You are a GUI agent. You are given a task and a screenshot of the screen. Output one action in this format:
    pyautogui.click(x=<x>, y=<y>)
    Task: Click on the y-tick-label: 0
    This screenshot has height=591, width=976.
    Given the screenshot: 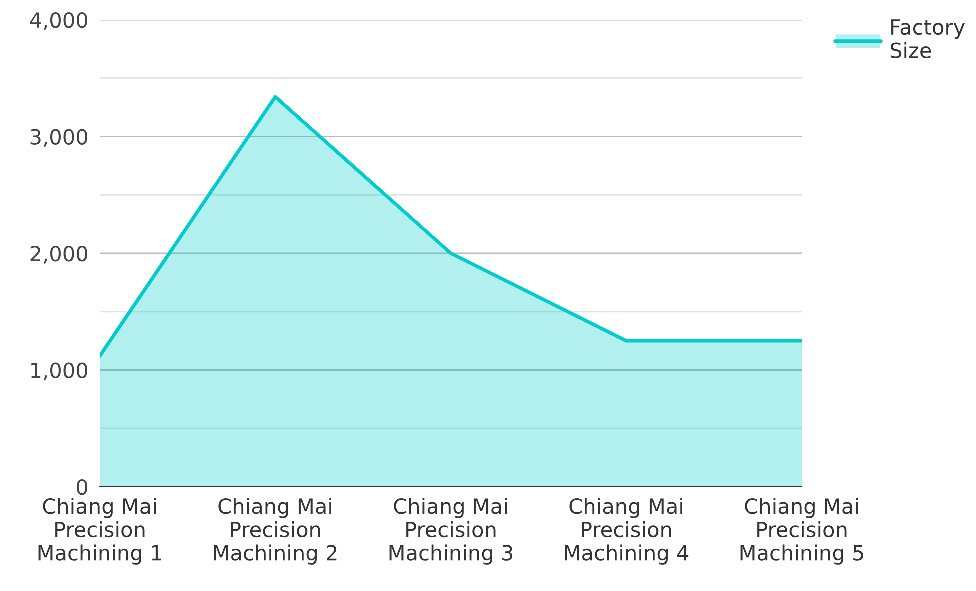 What is the action you would take?
    pyautogui.click(x=82, y=487)
    